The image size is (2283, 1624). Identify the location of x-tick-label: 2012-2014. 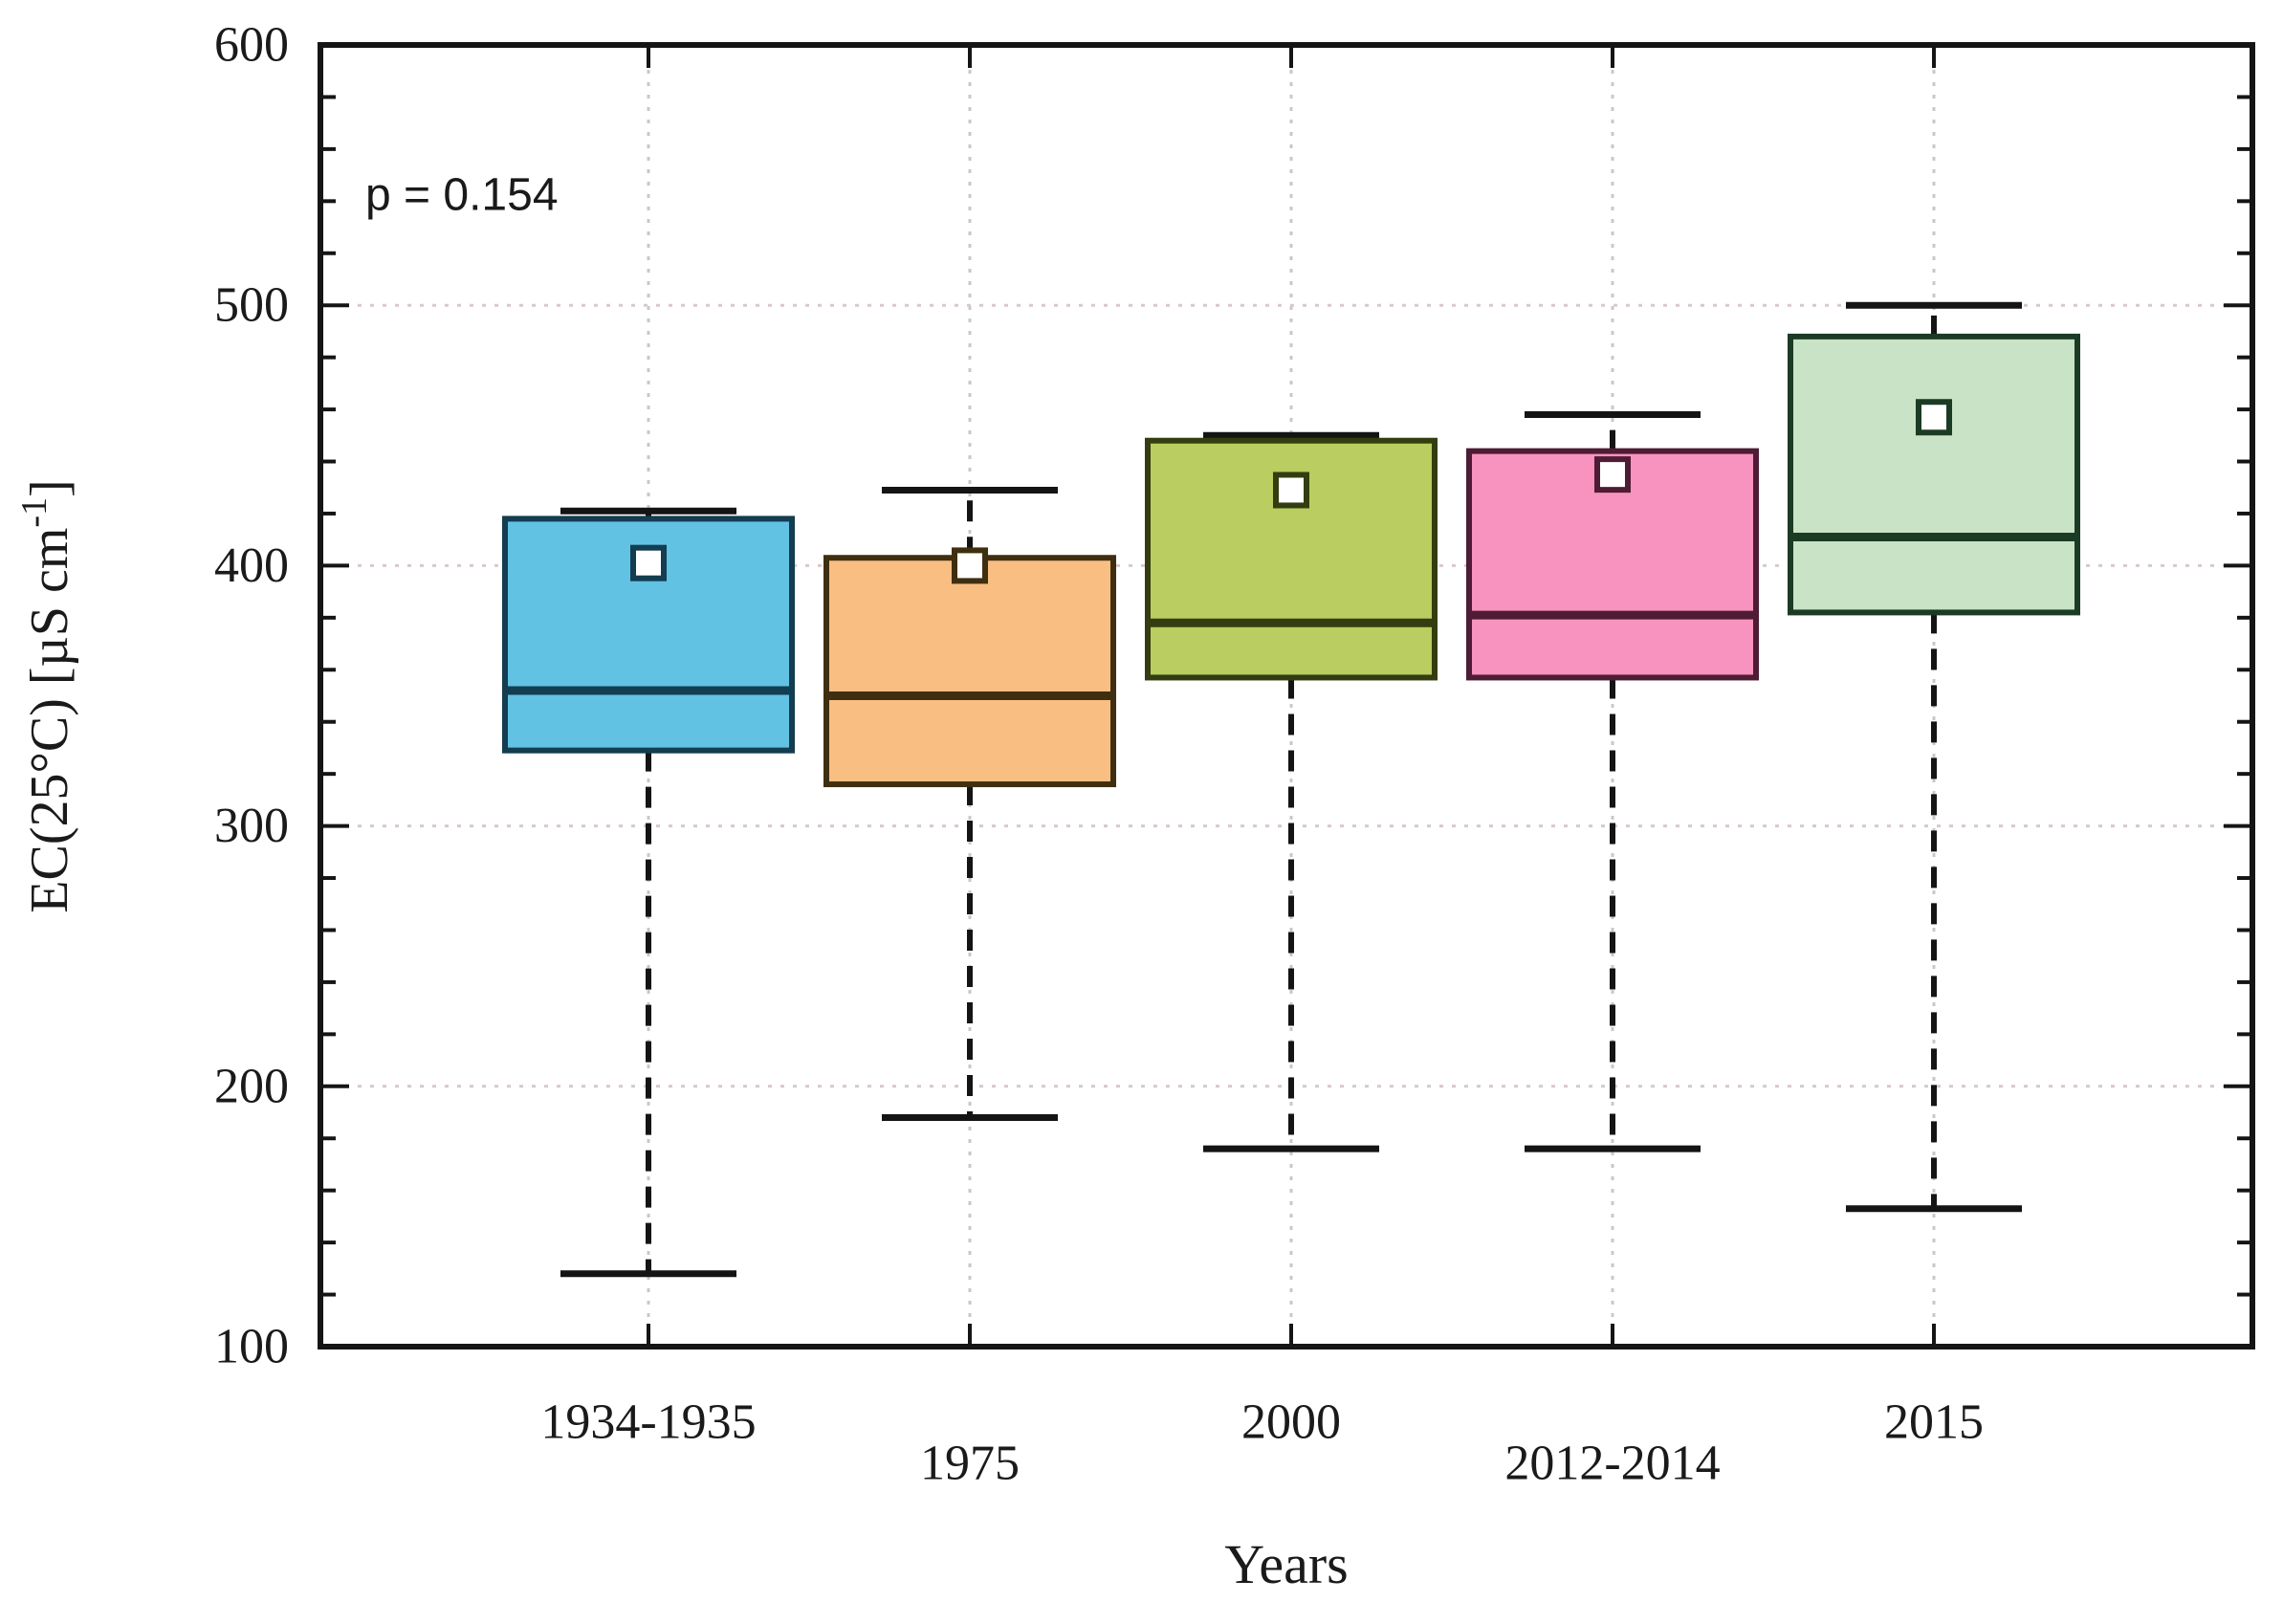
(1612, 1464).